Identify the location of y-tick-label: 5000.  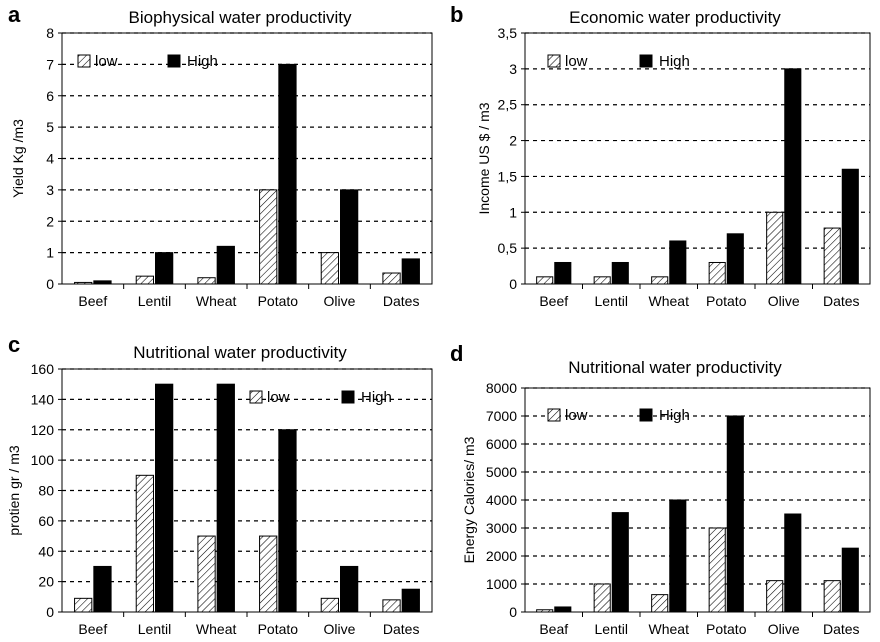
(501, 472).